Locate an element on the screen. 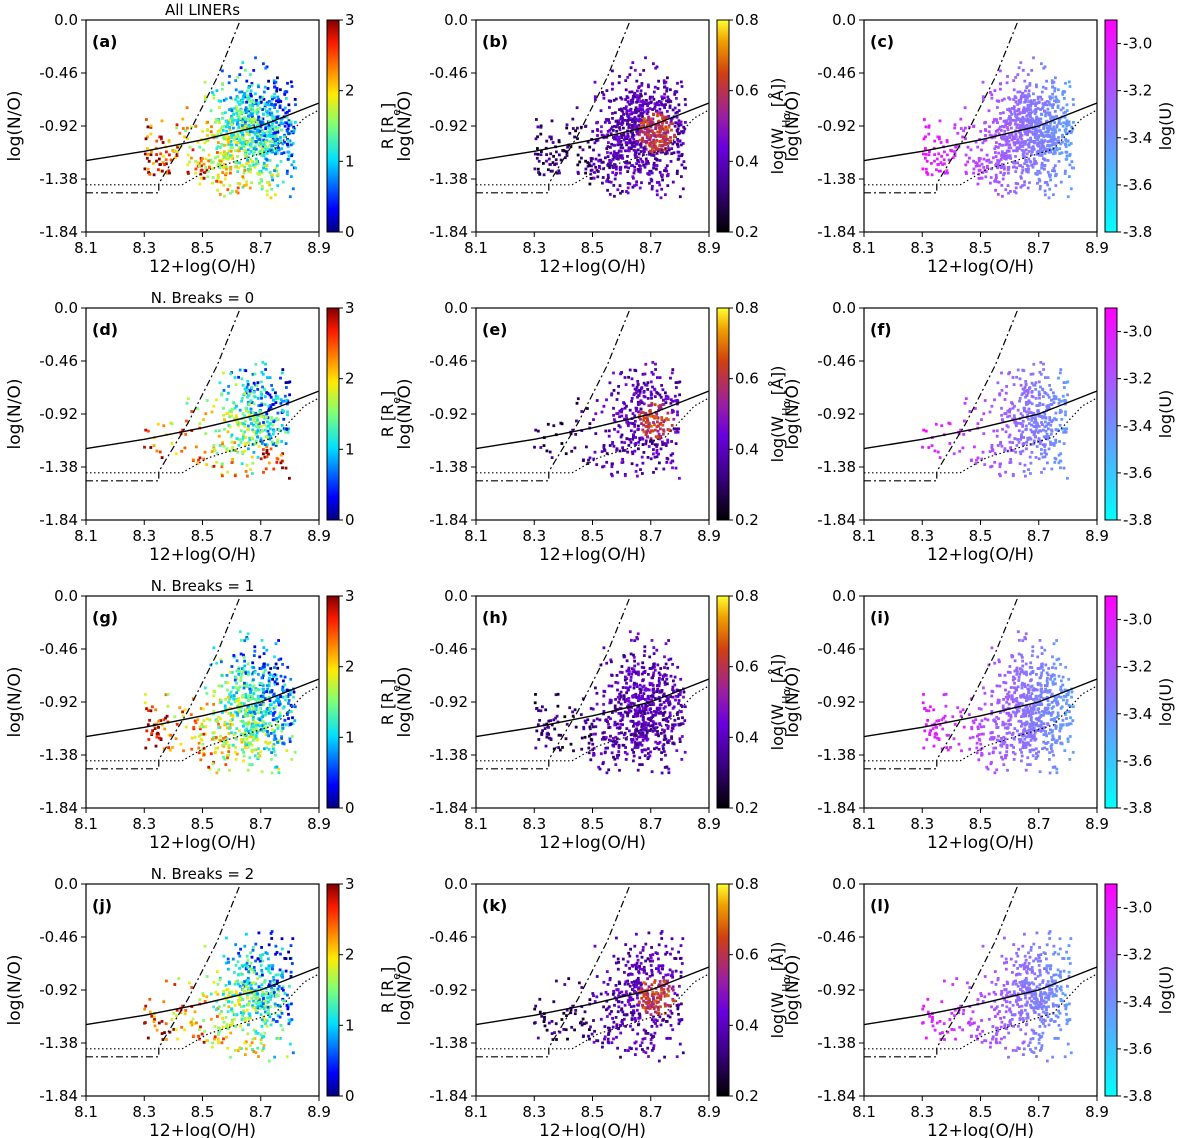  x-tick-label: 8.9 is located at coordinates (1097, 248).